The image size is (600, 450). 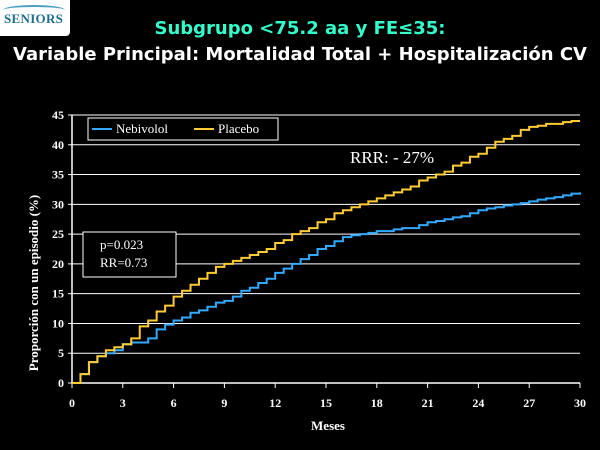 What do you see at coordinates (58, 294) in the screenshot?
I see `y-tick-label-15: 15` at bounding box center [58, 294].